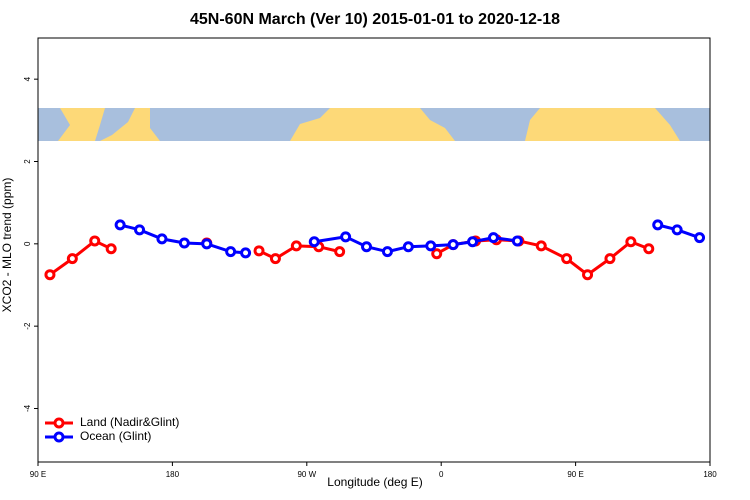 The image size is (750, 500). Describe the element at coordinates (115, 436) in the screenshot. I see `legend-label: Ocean (Glint)` at that location.